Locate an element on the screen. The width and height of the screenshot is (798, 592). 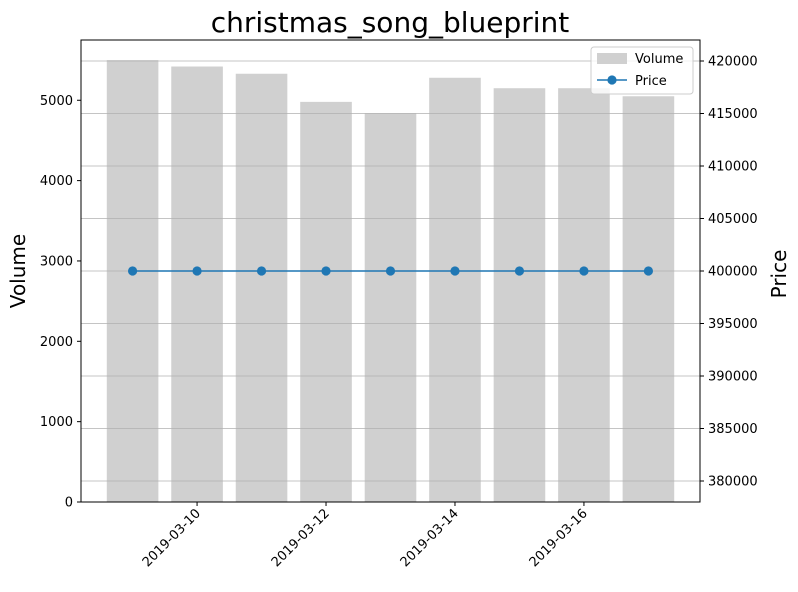
y-tick-label: 0 is located at coordinates (69, 503).